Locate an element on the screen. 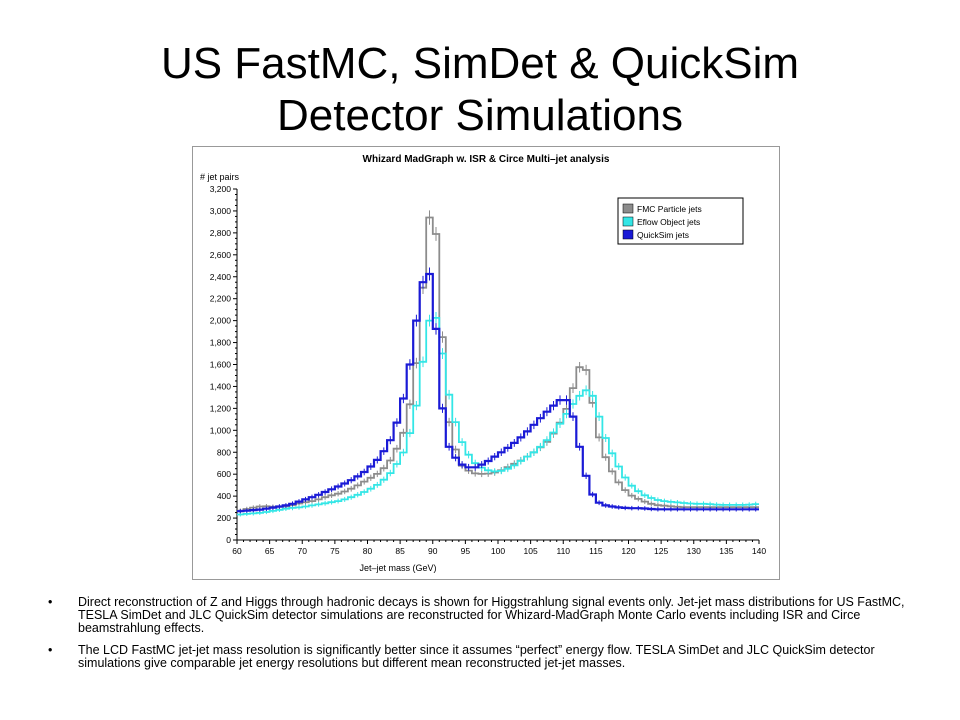 The height and width of the screenshot is (720, 960). y-tick-label: 1,800 is located at coordinates (221, 343).